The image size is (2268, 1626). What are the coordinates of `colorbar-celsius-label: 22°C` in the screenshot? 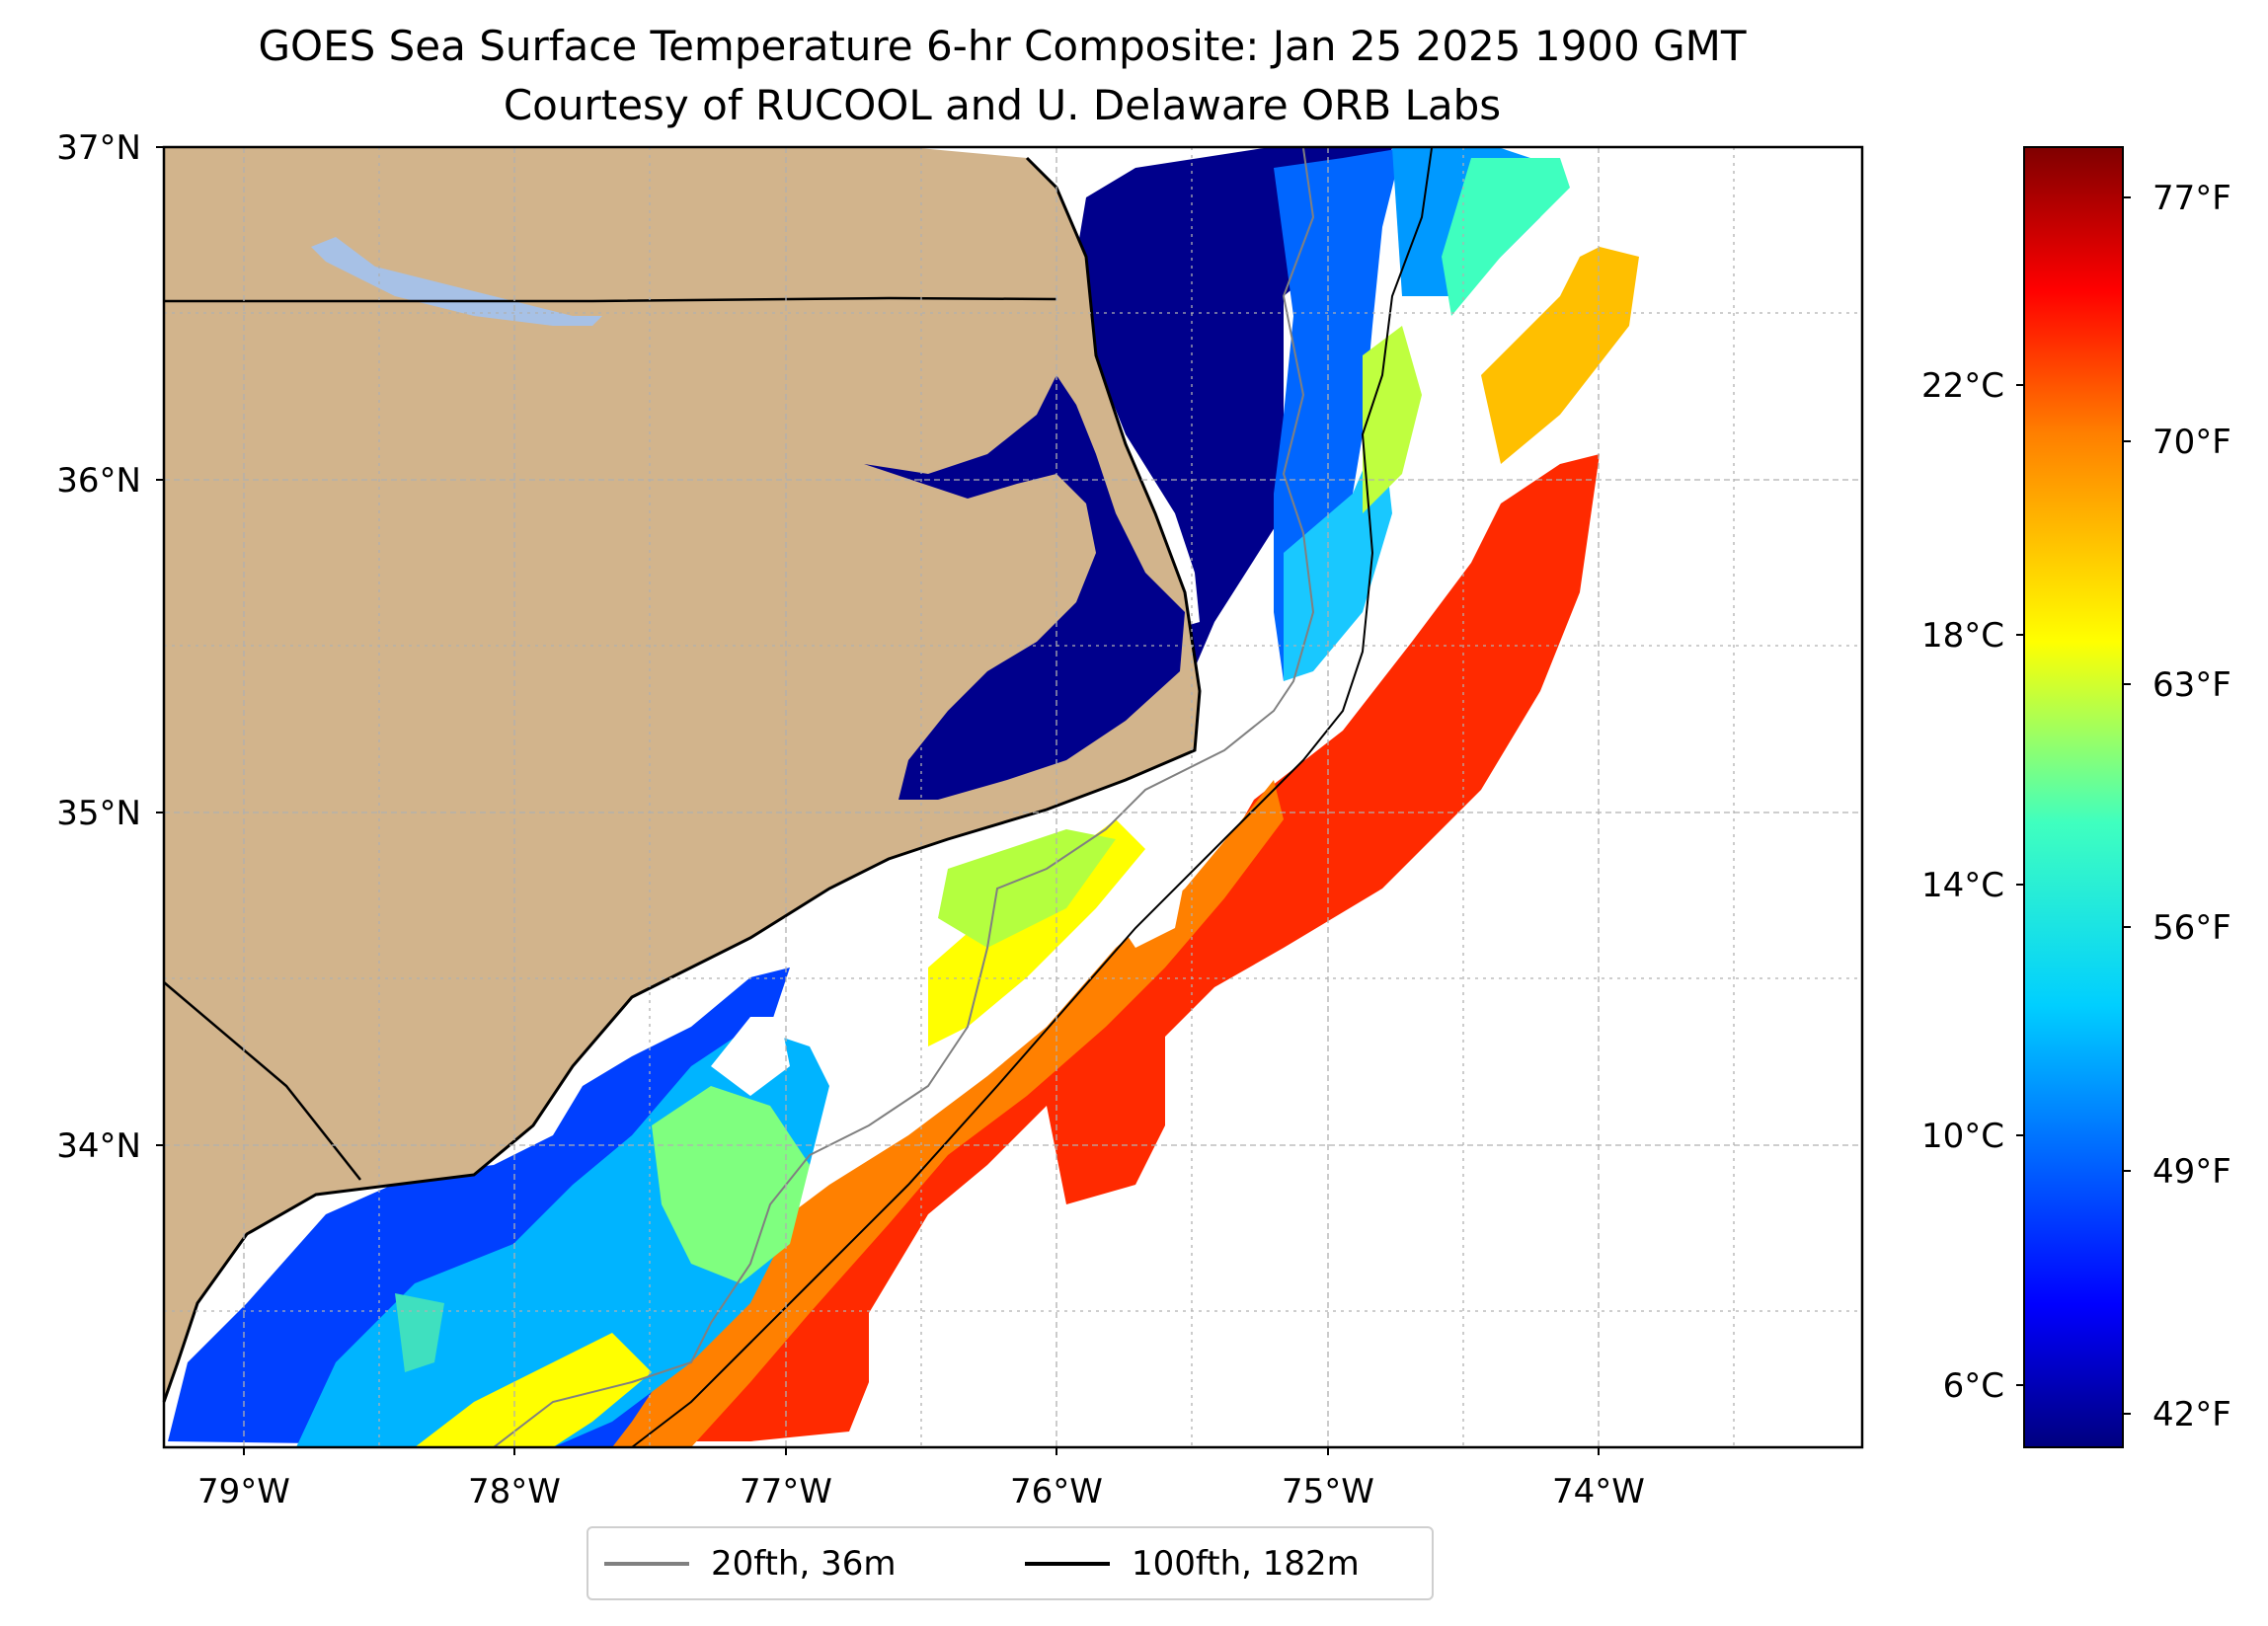 It's located at (1962, 386).